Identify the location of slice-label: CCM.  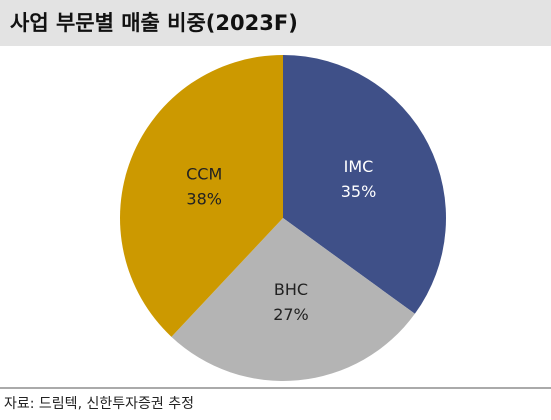
(204, 173).